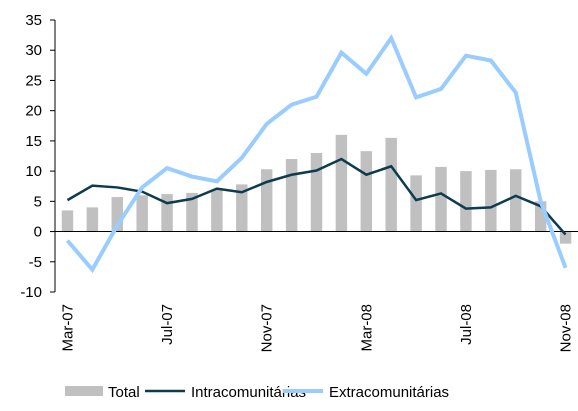 This screenshot has width=578, height=411. Describe the element at coordinates (33, 20) in the screenshot. I see `y-tick-label: 35` at that location.